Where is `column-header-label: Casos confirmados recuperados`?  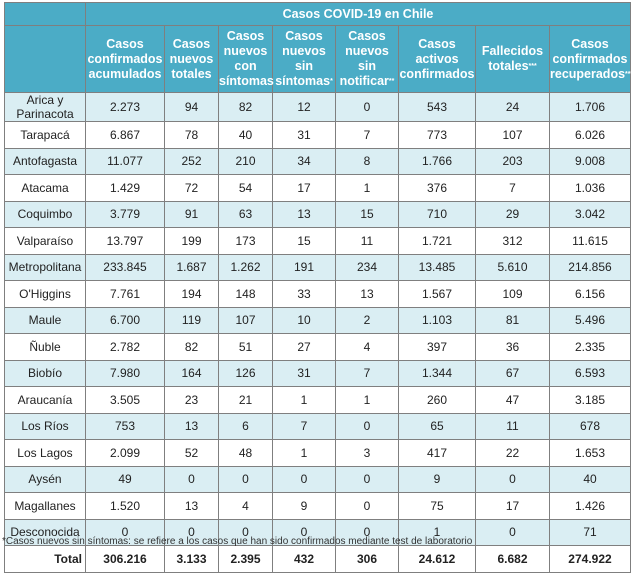 column-header-label: Casos confirmados recuperados is located at coordinates (589, 58).